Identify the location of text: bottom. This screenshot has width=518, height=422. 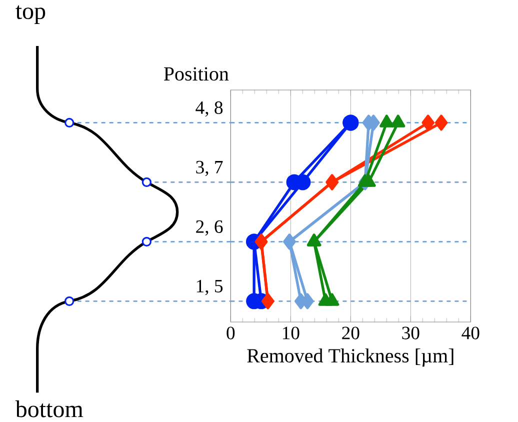
(49, 409).